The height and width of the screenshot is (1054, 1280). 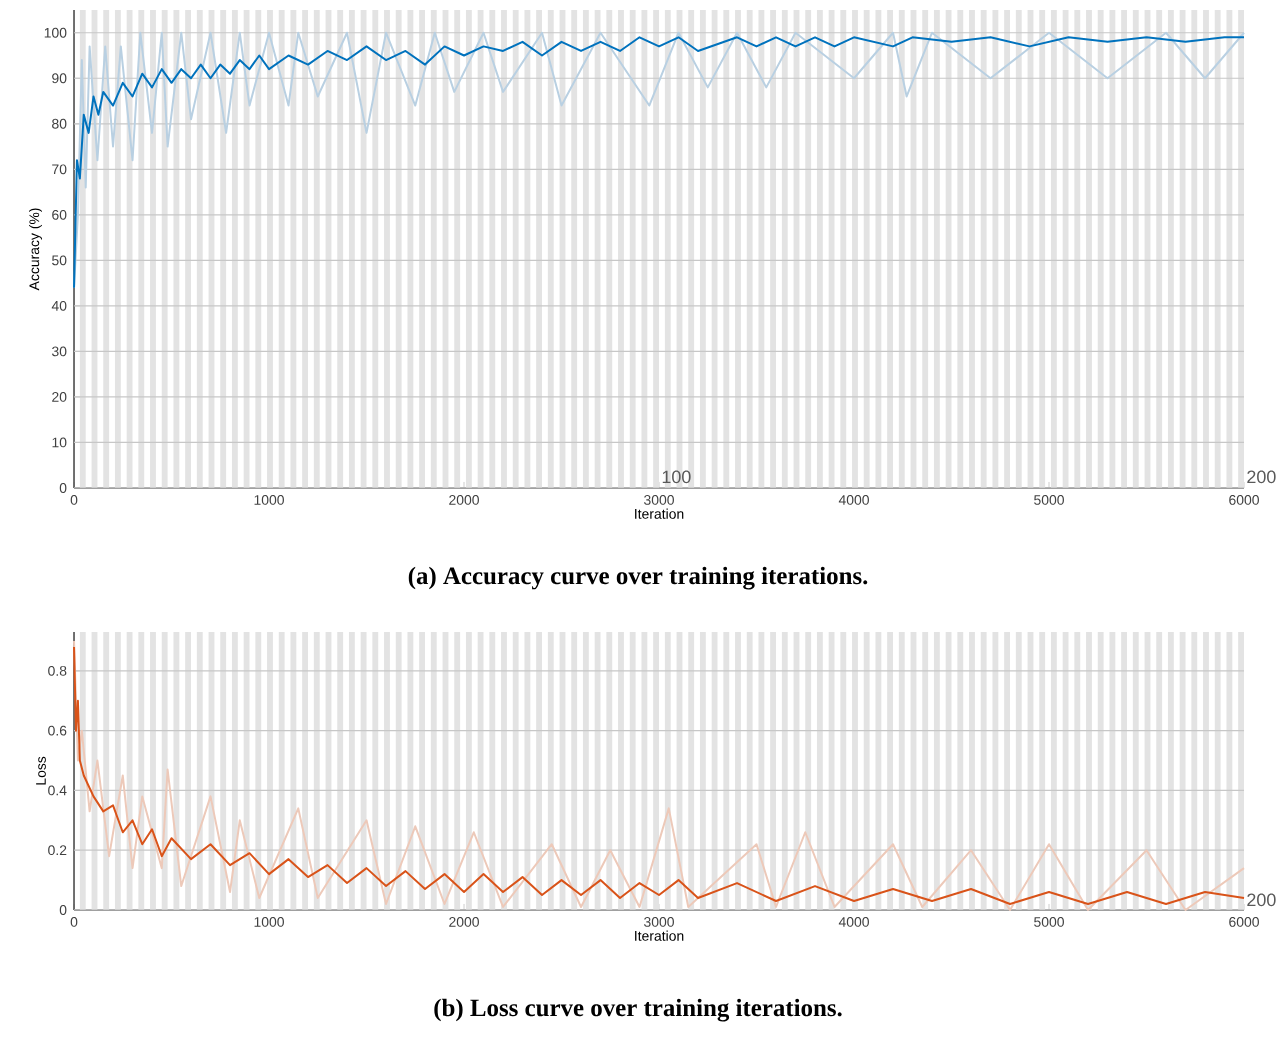 I want to click on text: (b) Loss curve over training iterations., so click(x=638, y=1010).